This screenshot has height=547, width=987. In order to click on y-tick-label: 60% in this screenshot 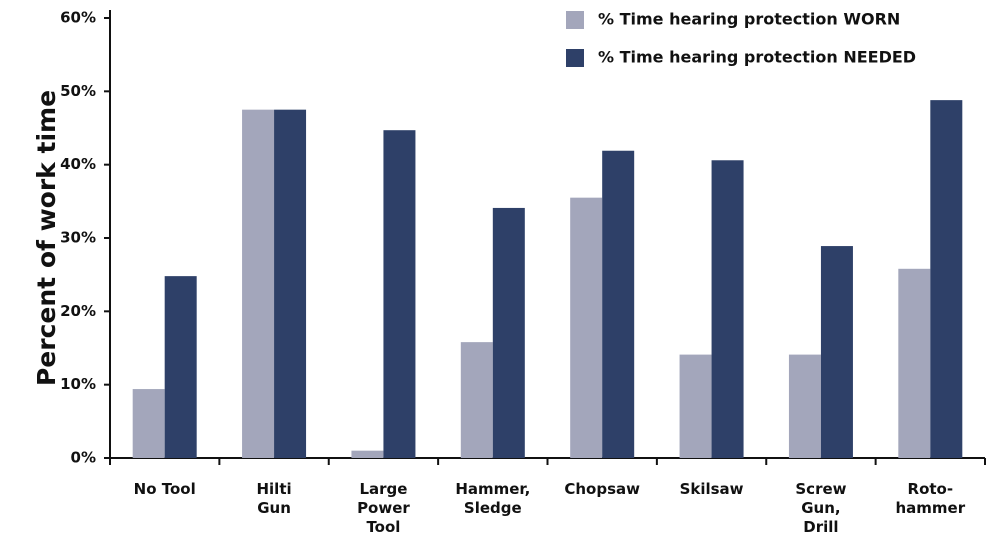, I will do `click(78, 18)`.